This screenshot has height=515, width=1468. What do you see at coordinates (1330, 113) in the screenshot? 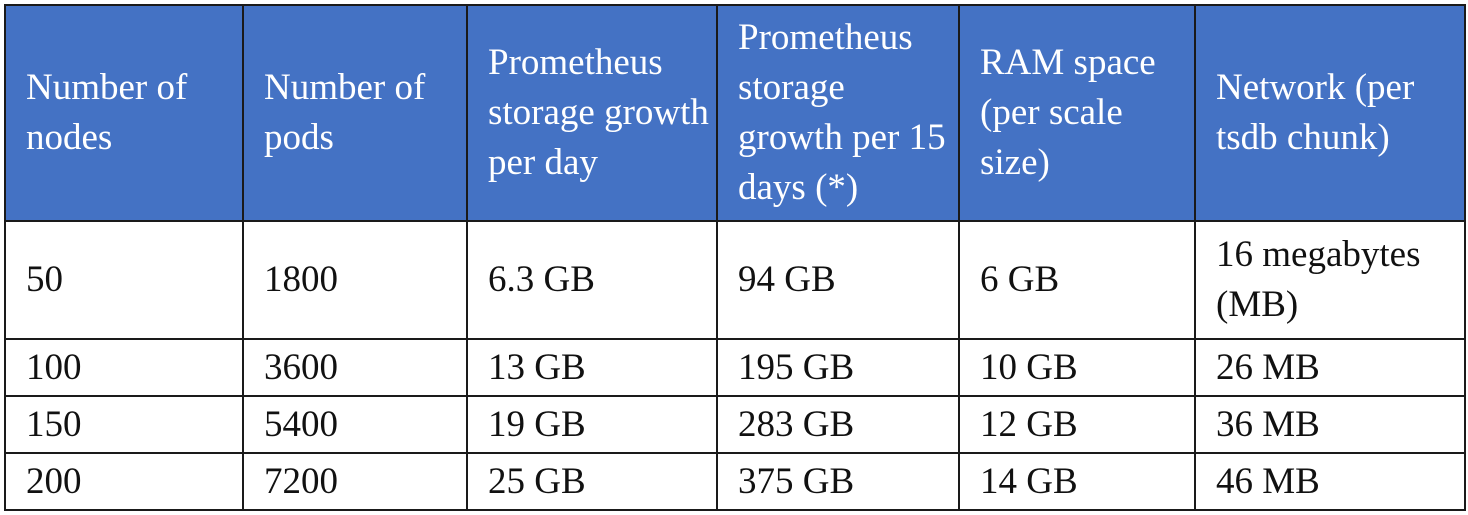
I see `header-network: Network (per tsdb chunk)` at bounding box center [1330, 113].